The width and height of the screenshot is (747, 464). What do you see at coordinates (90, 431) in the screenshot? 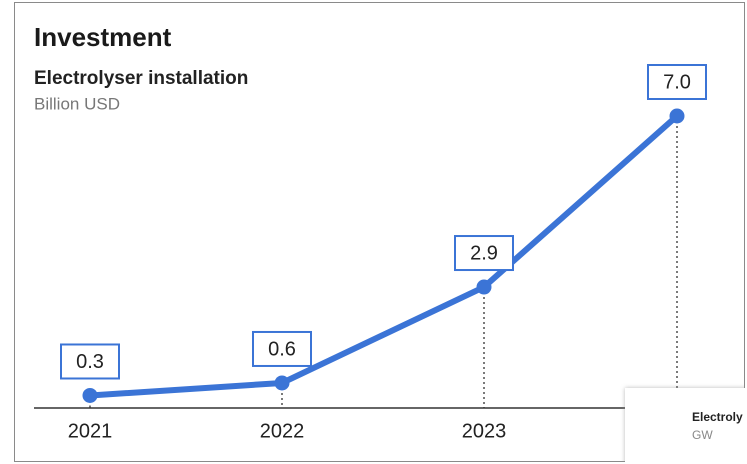
I see `x-tick-label: 2021` at bounding box center [90, 431].